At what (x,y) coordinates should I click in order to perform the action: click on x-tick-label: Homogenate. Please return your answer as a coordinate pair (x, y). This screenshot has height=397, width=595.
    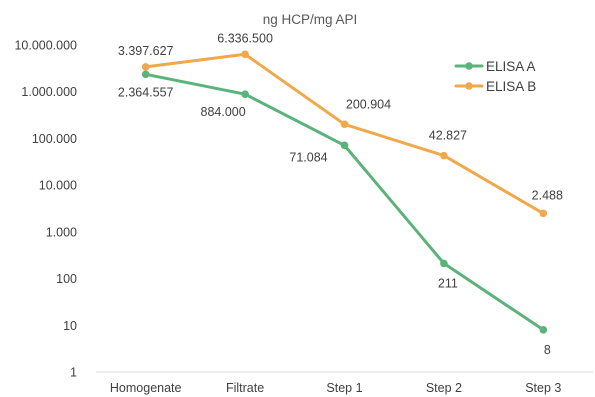
    Looking at the image, I should click on (146, 388).